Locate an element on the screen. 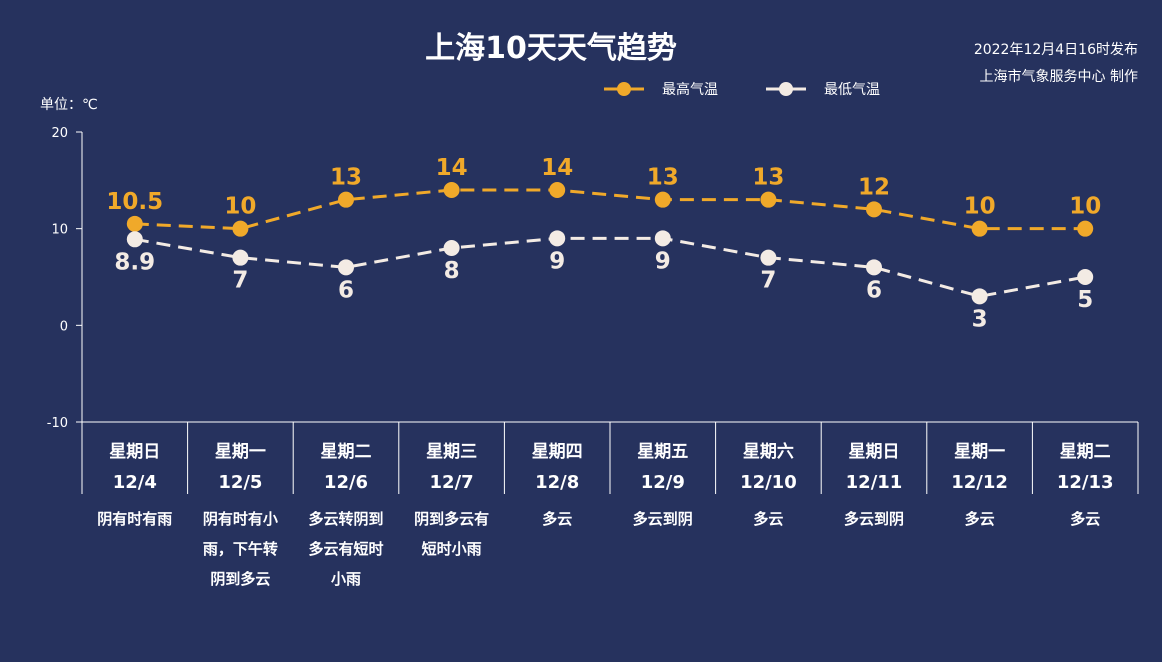 The height and width of the screenshot is (662, 1162). low-temp-label: 8.9 is located at coordinates (134, 262).